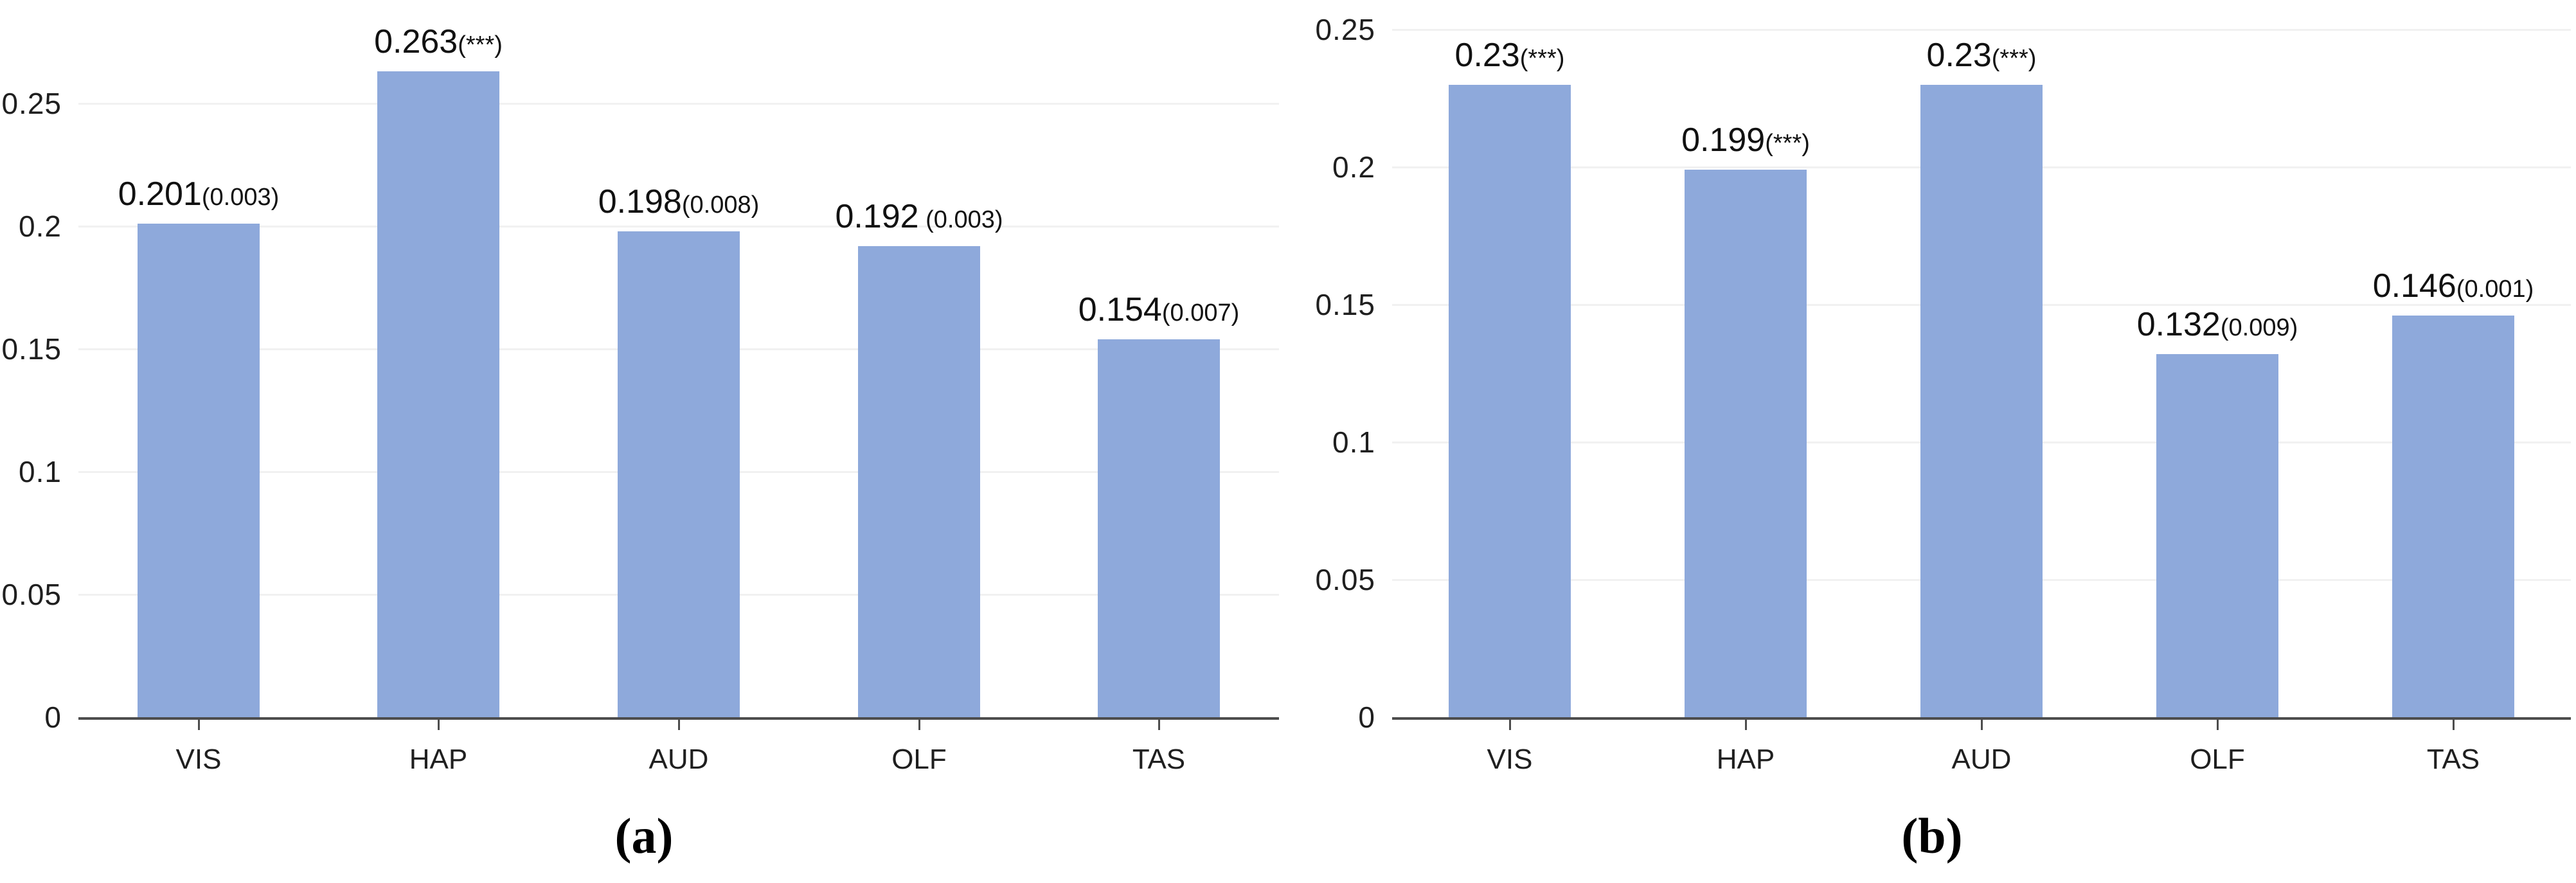  I want to click on bar-value: 0.263, so click(416, 41).